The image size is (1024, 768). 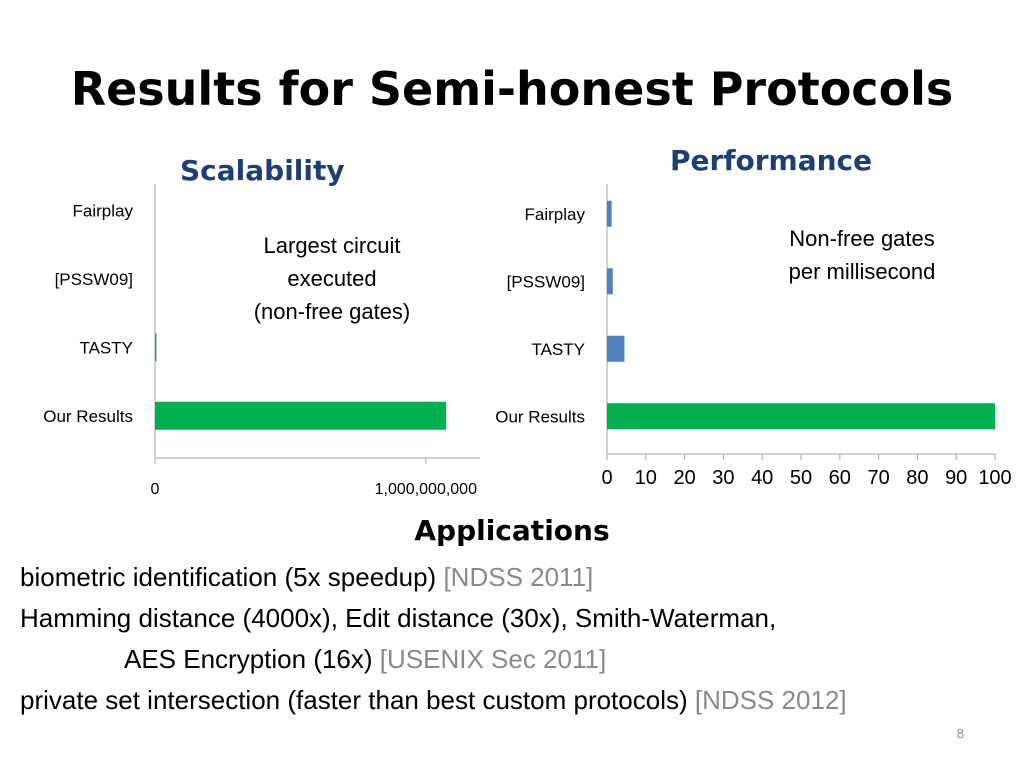 I want to click on slide-title: Results for Semi-honest Protocols, so click(x=512, y=89).